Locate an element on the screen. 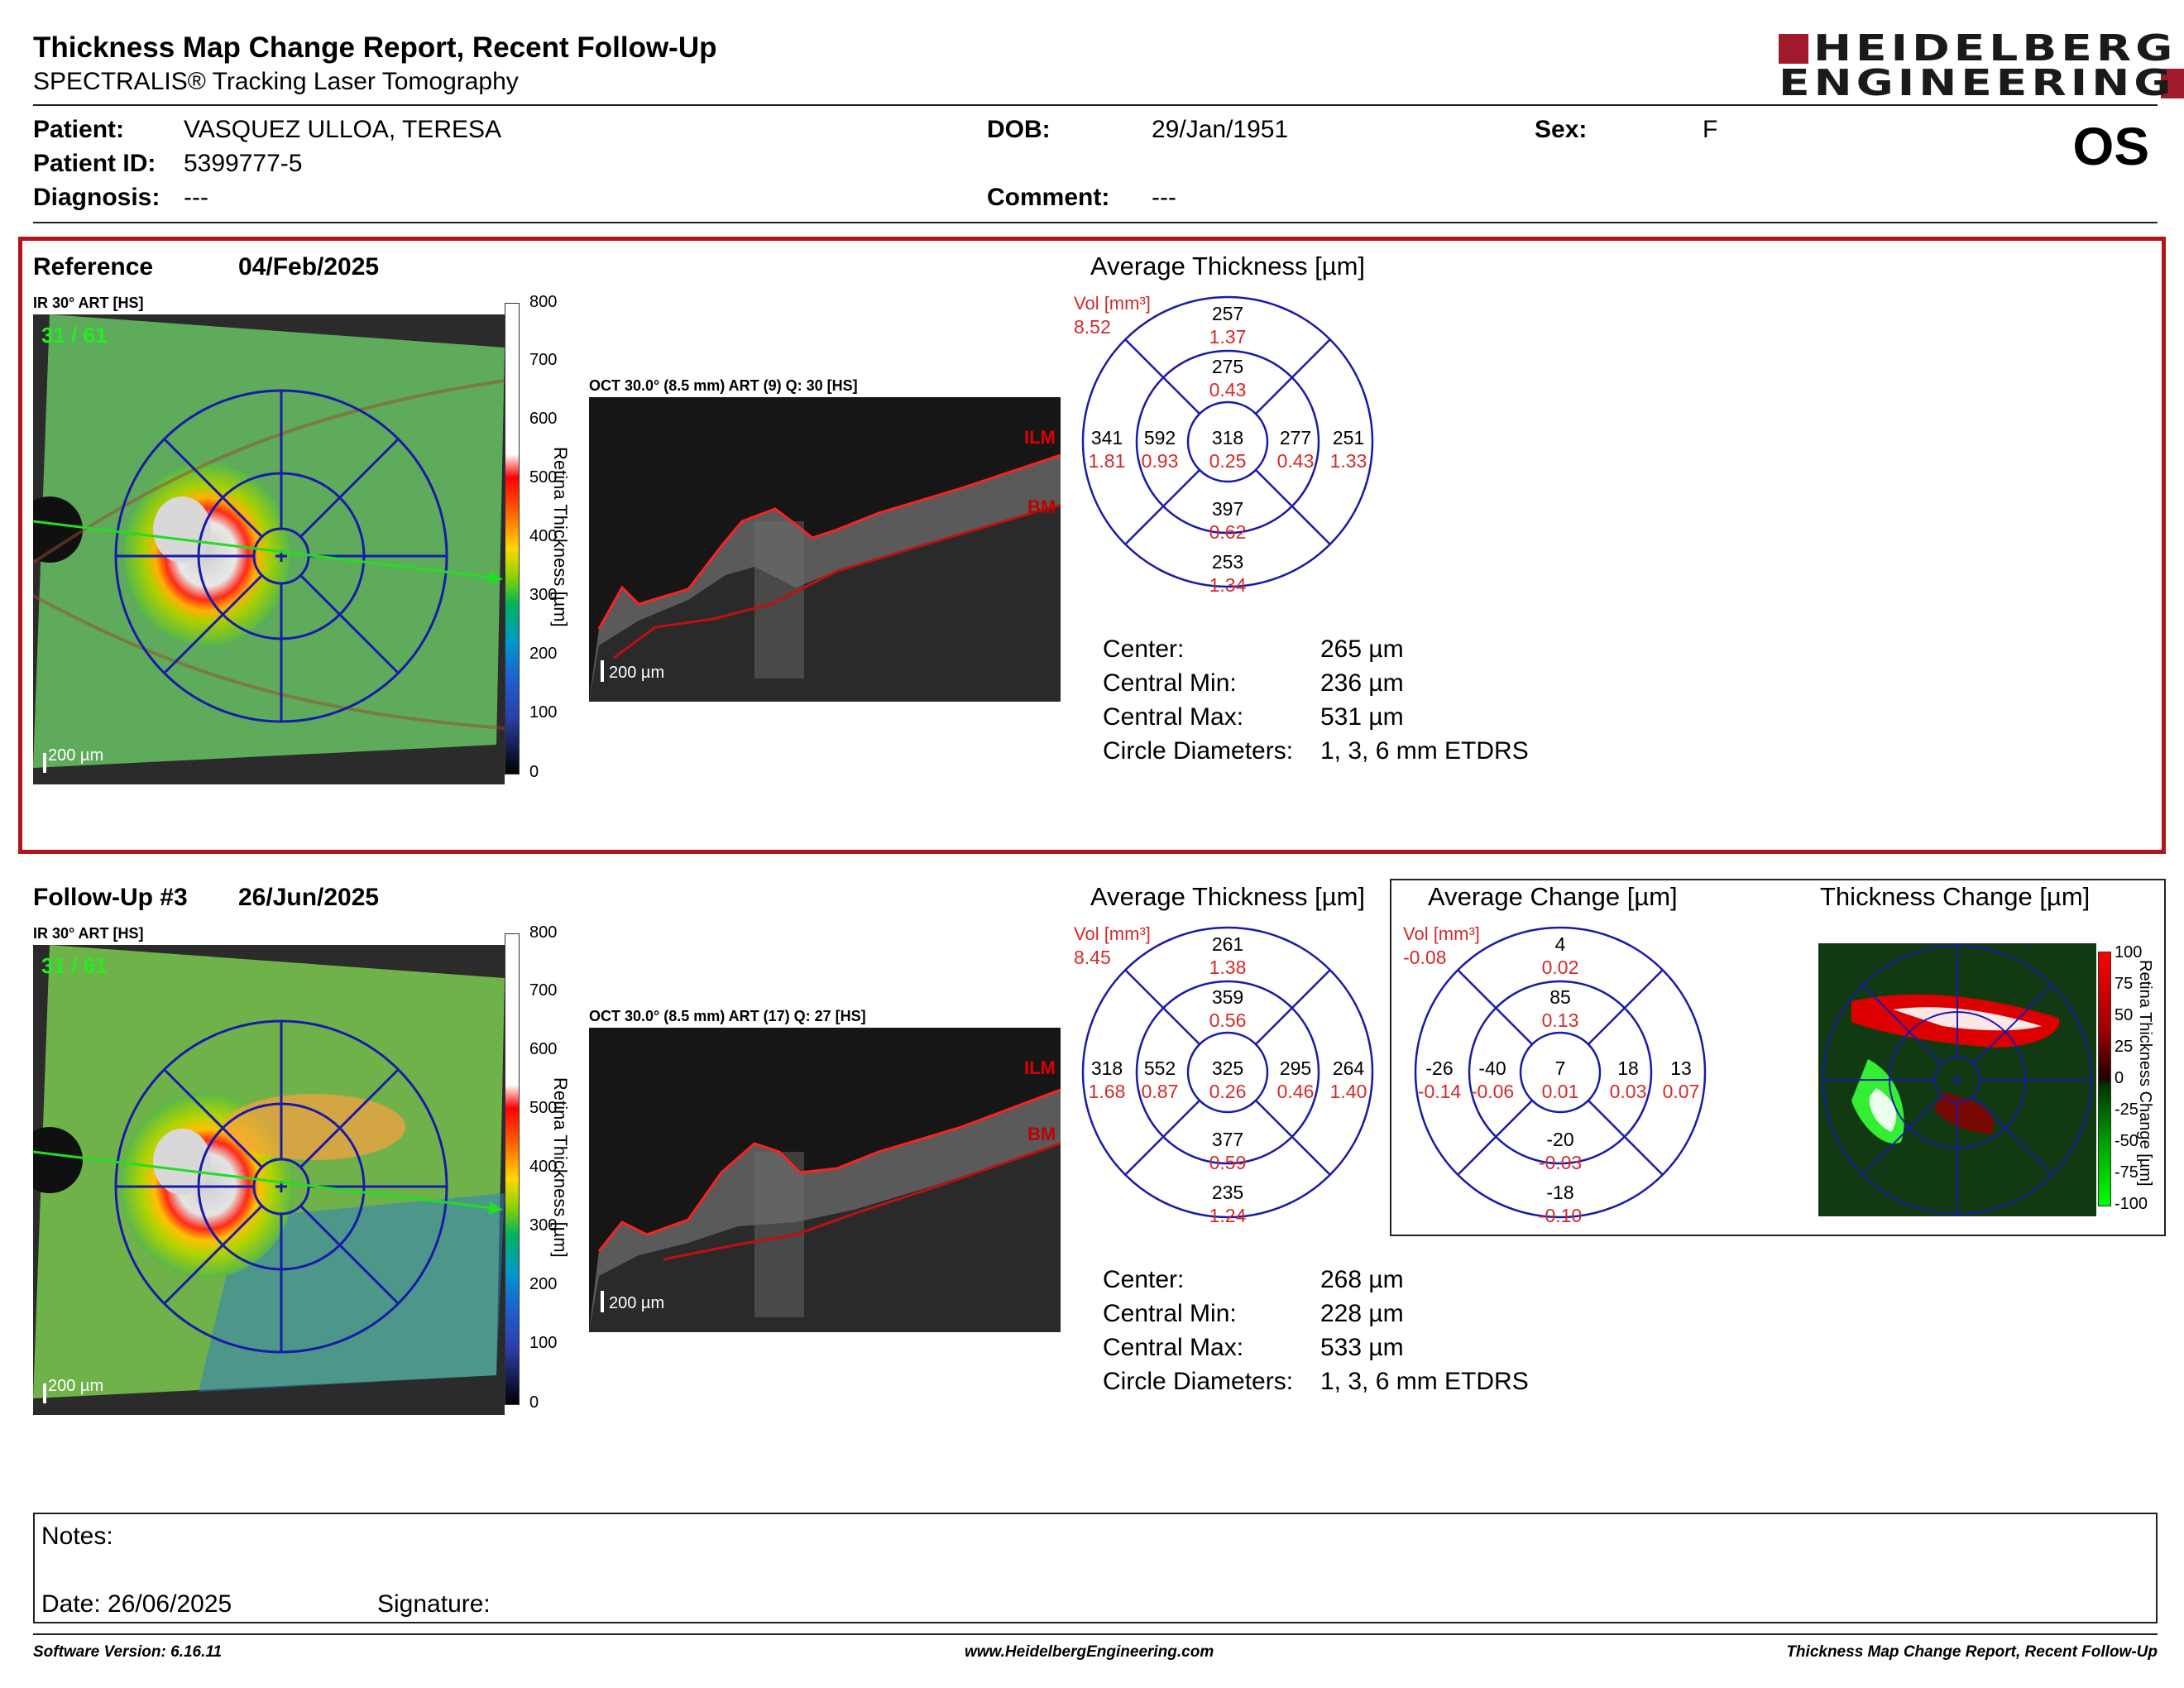  reference-oct-label: OCT 30.0° (8.5 mm) ART (9) Q: 30 [HS] is located at coordinates (723, 385).